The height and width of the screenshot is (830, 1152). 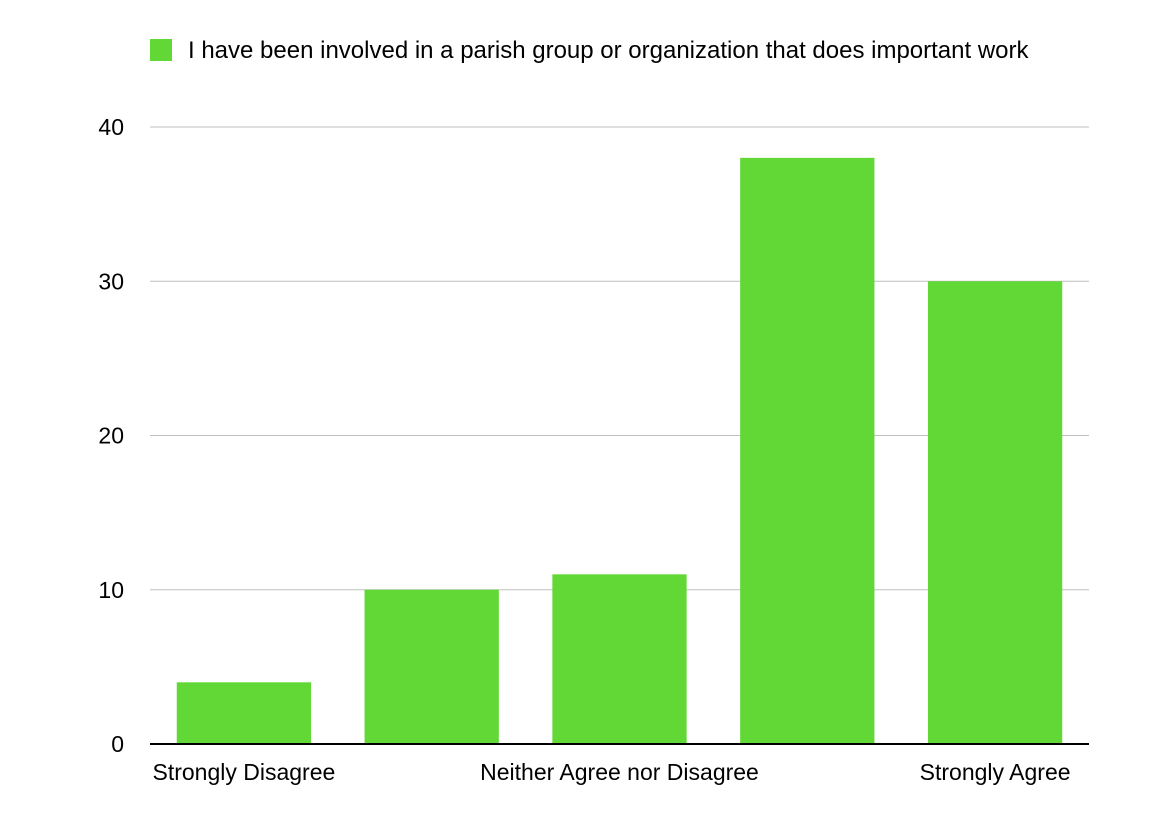 I want to click on y-tick-label: 10, so click(x=111, y=590).